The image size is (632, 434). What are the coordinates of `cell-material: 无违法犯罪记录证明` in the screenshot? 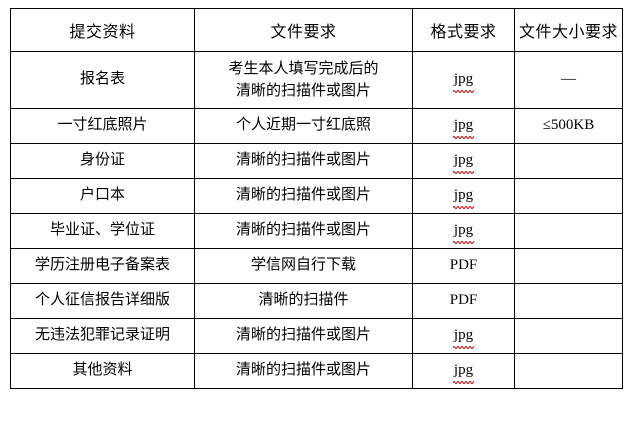 It's located at (102, 336).